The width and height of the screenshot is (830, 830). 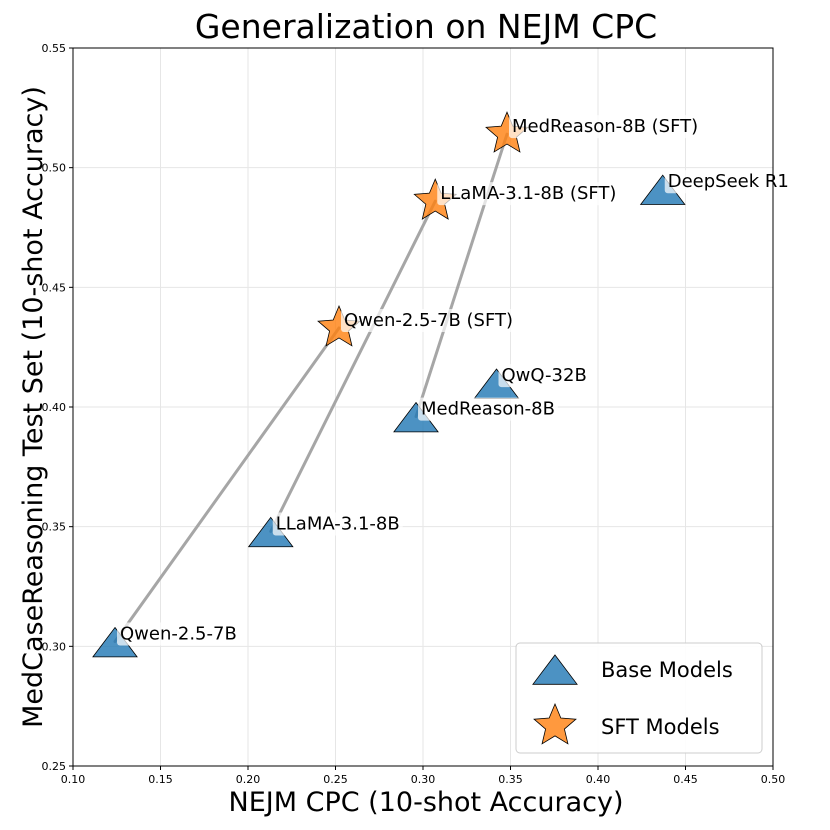 I want to click on x-tick-label: 0.25, so click(x=335, y=779).